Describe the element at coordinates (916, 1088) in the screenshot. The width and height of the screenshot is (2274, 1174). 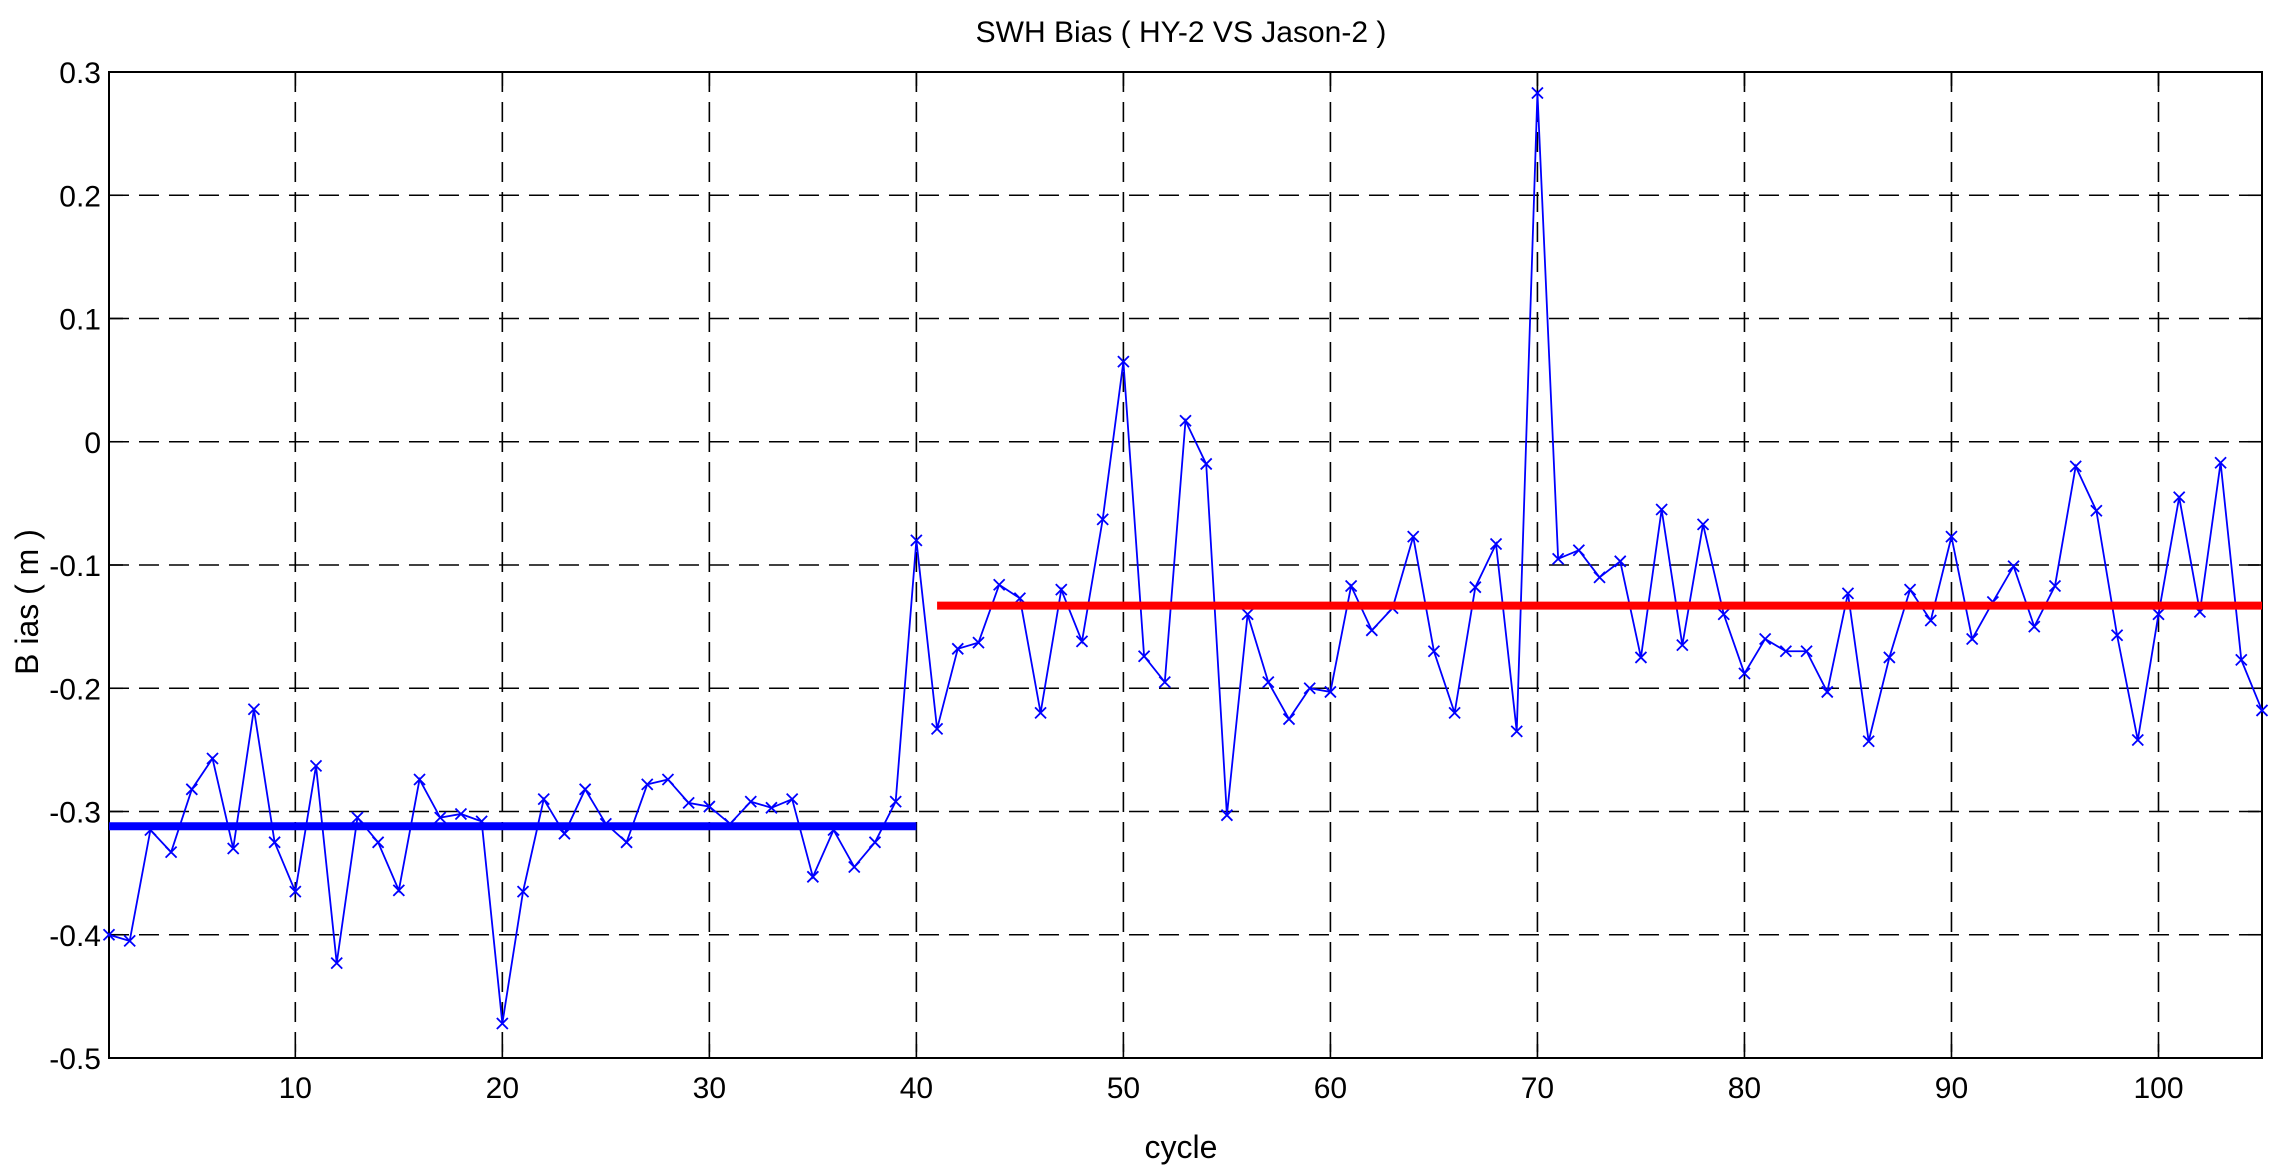
I see `x-tick-label: 40` at that location.